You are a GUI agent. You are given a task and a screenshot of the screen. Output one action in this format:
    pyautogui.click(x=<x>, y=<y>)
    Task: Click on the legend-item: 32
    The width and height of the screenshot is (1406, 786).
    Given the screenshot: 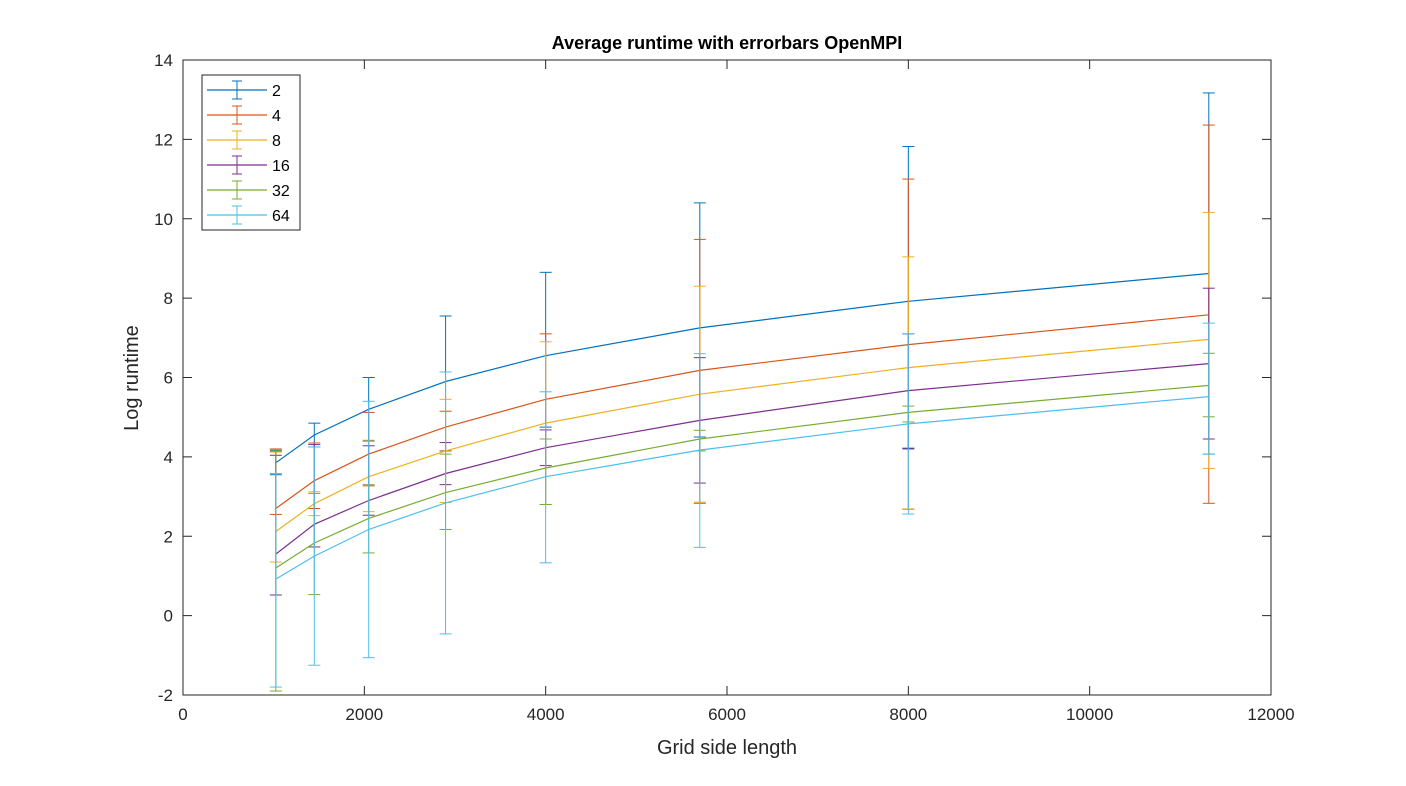 What is the action you would take?
    pyautogui.click(x=248, y=190)
    